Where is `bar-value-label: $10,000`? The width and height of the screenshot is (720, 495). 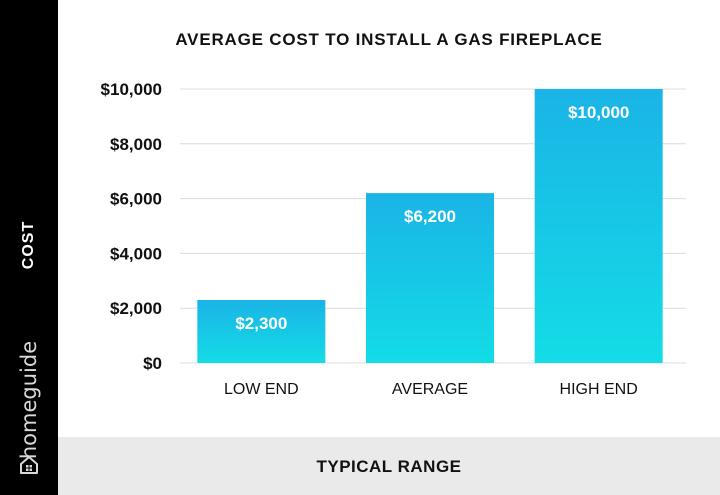 bar-value-label: $10,000 is located at coordinates (598, 112).